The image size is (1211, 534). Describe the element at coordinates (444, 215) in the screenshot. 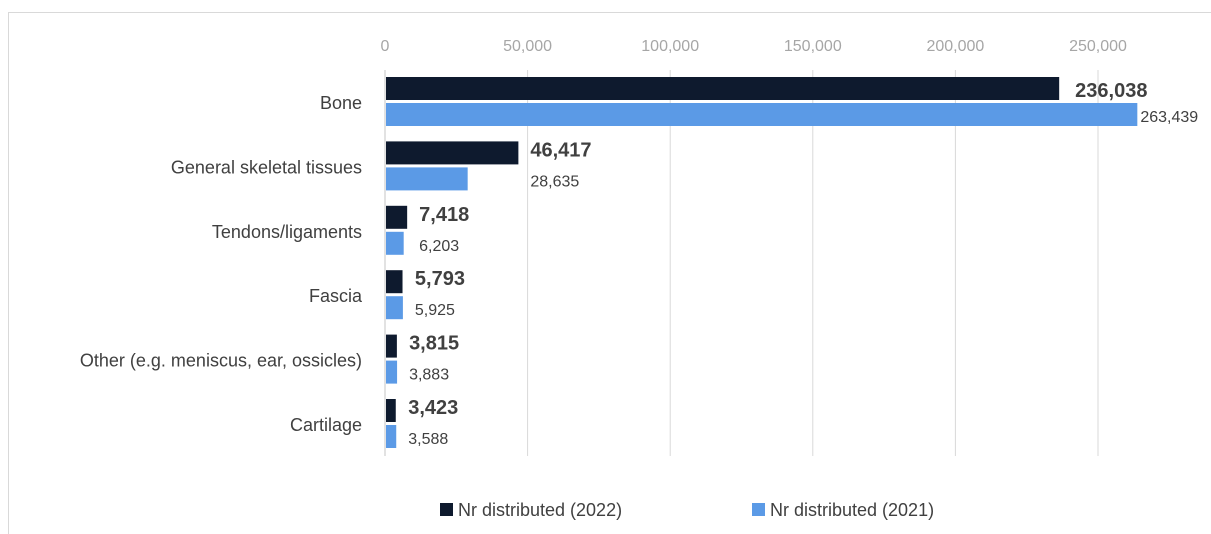

I see `data-label-2022: 7,418` at that location.